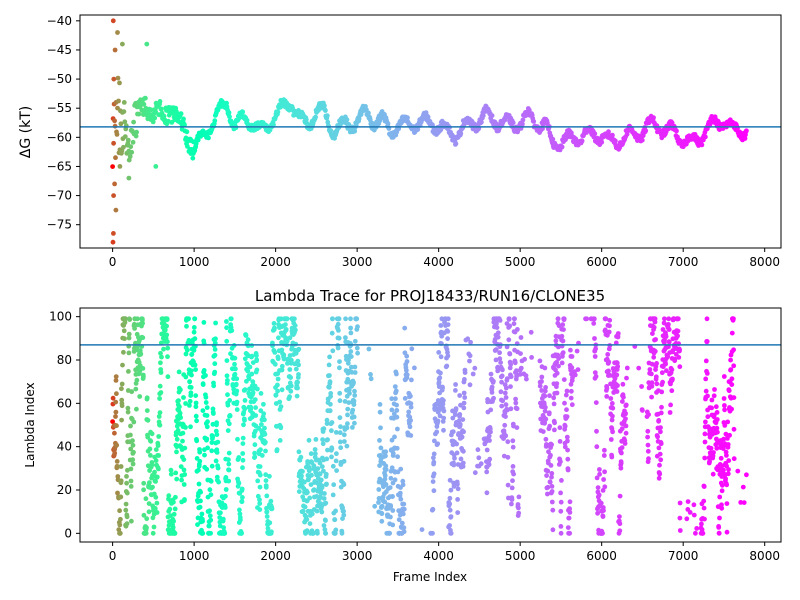  Describe the element at coordinates (59, 225) in the screenshot. I see `y-tick-label: −75` at that location.